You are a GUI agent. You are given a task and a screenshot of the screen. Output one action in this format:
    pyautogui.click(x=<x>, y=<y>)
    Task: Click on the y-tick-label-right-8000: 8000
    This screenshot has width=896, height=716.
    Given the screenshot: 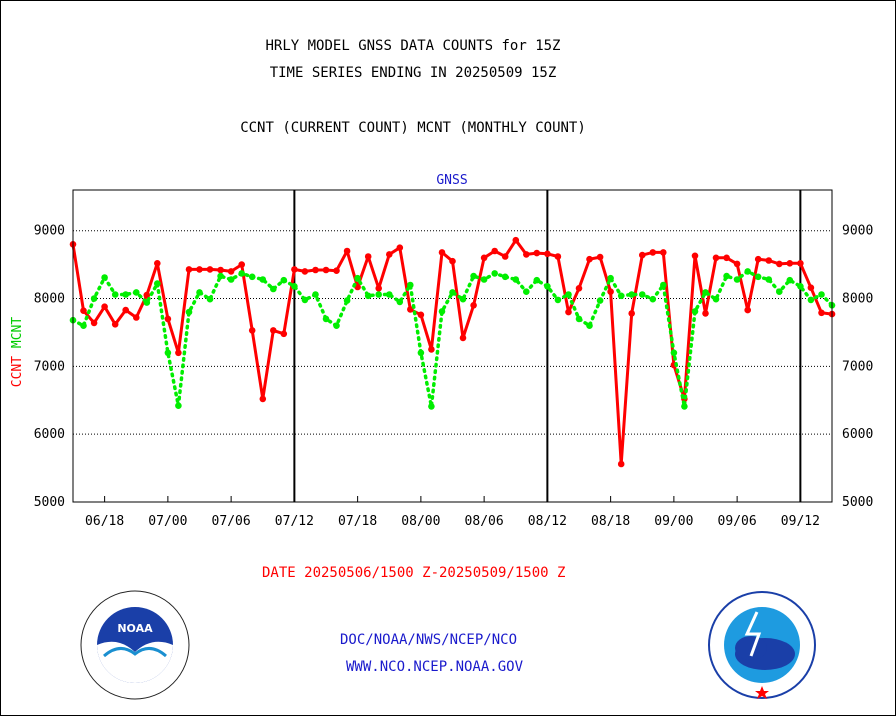 What is the action you would take?
    pyautogui.click(x=857, y=299)
    